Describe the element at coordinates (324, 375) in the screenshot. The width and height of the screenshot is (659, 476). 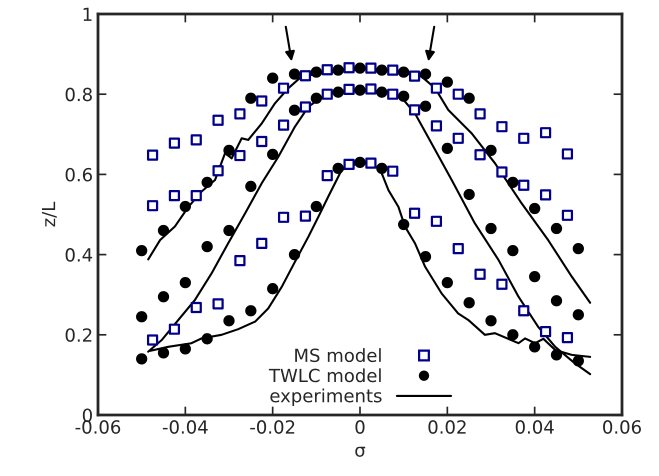
I see `legend-label: TWLC model` at that location.